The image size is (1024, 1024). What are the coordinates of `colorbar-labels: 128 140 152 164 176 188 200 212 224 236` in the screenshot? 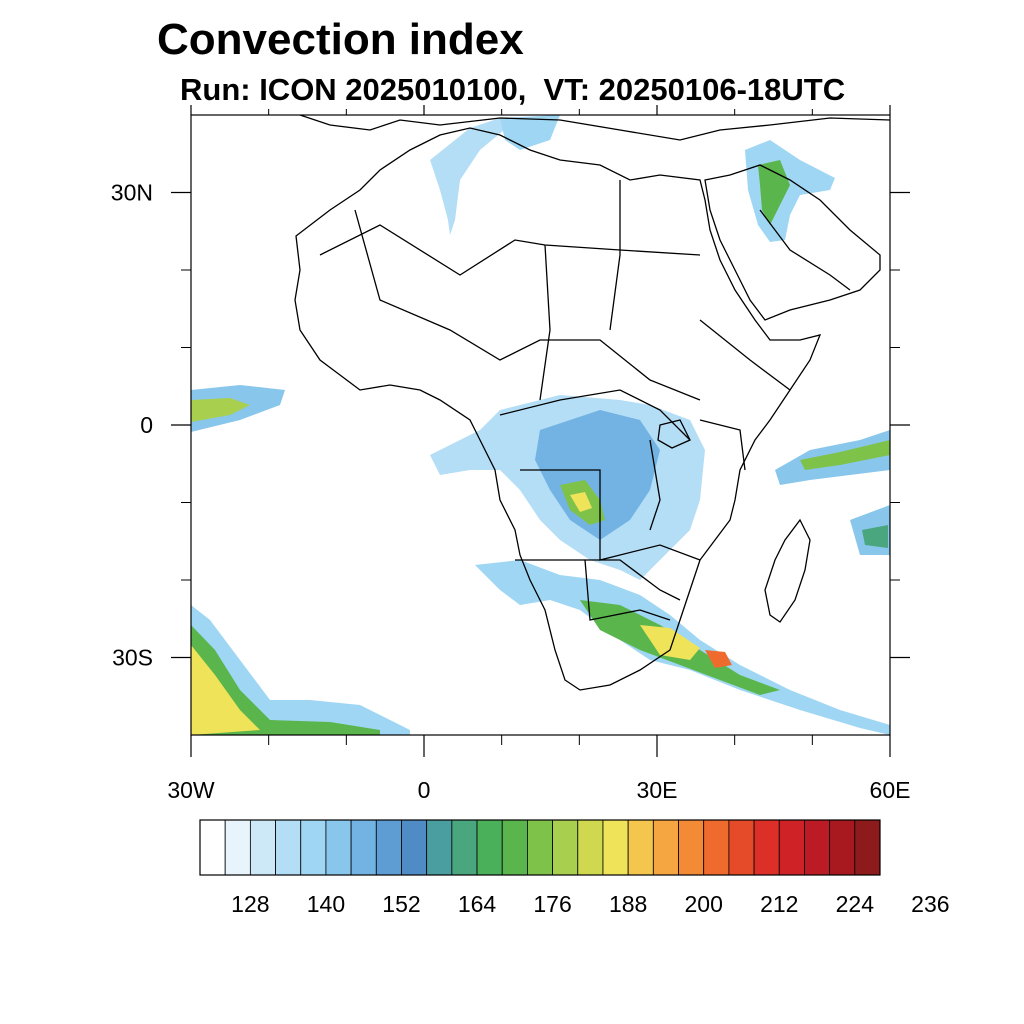 It's located at (590, 904).